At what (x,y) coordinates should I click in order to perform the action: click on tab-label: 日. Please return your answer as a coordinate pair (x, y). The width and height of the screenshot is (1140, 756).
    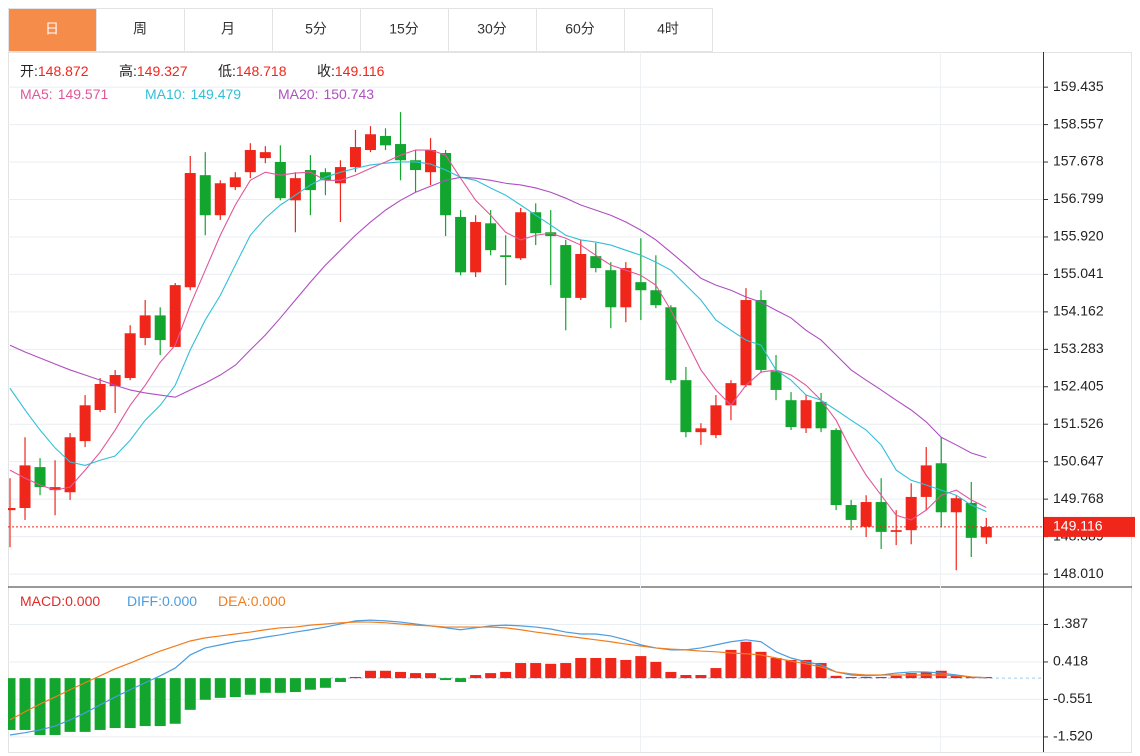
    Looking at the image, I should click on (52, 29).